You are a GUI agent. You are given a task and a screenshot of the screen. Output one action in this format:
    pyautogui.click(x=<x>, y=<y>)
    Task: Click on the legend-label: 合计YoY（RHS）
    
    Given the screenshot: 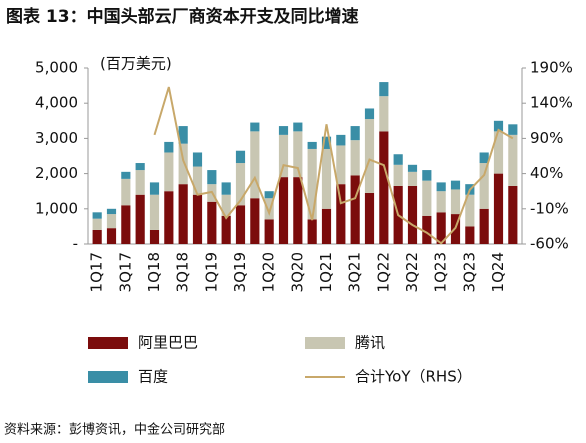 What is the action you would take?
    pyautogui.click(x=413, y=377)
    